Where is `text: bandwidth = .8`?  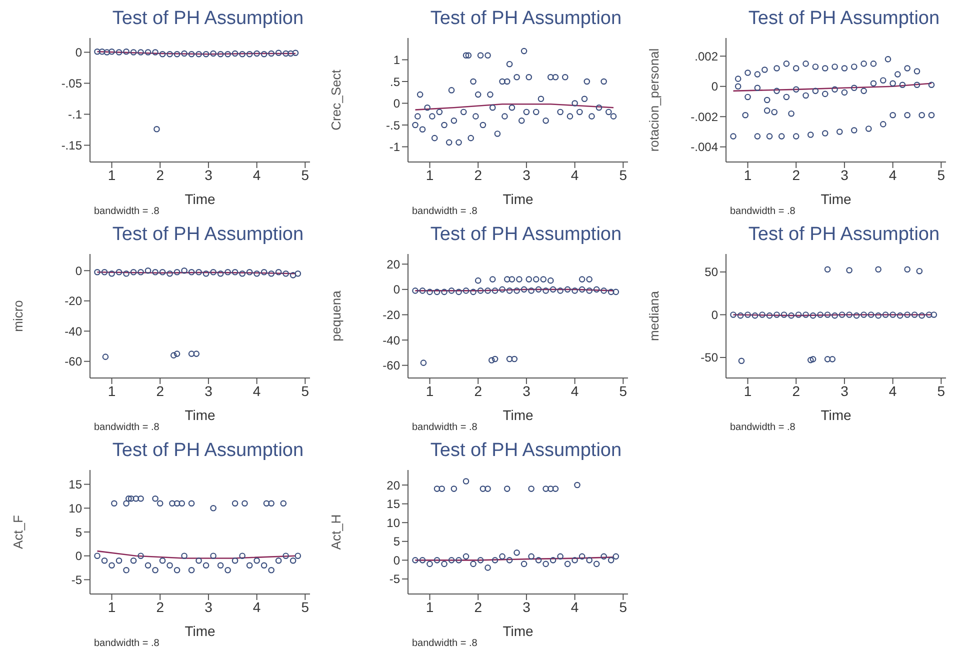
text: bandwidth = .8 is located at coordinates (762, 212).